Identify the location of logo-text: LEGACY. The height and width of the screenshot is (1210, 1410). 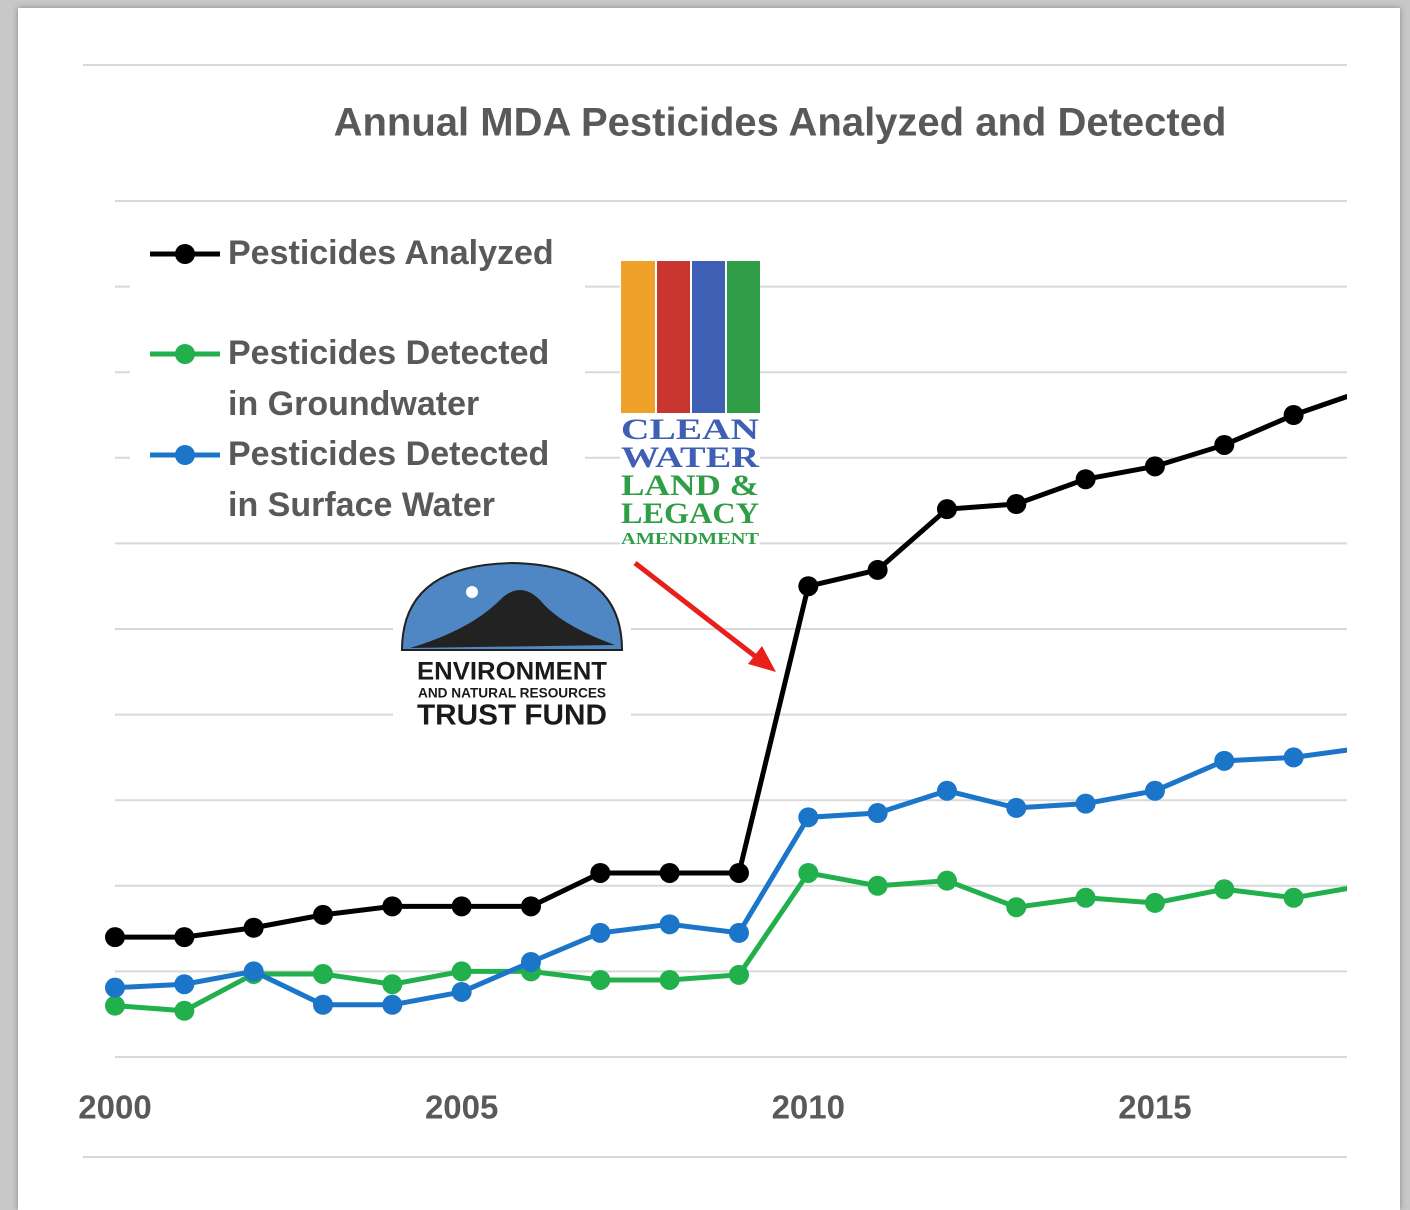
(690, 513).